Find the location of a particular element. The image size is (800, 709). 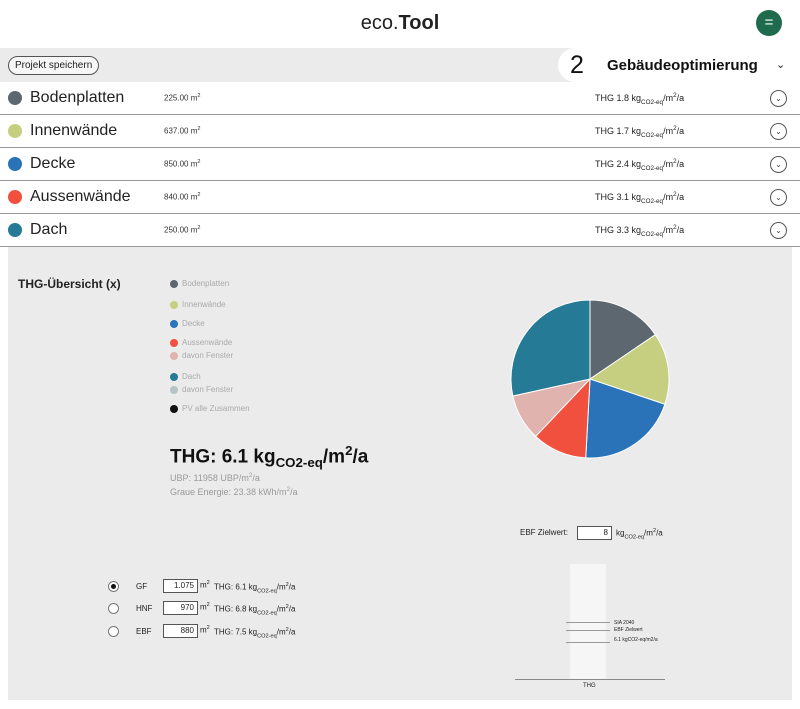

reference-option: HNF 970 m2 THG: 6.8 kgCO2-eq/m2/a is located at coordinates (238, 610).